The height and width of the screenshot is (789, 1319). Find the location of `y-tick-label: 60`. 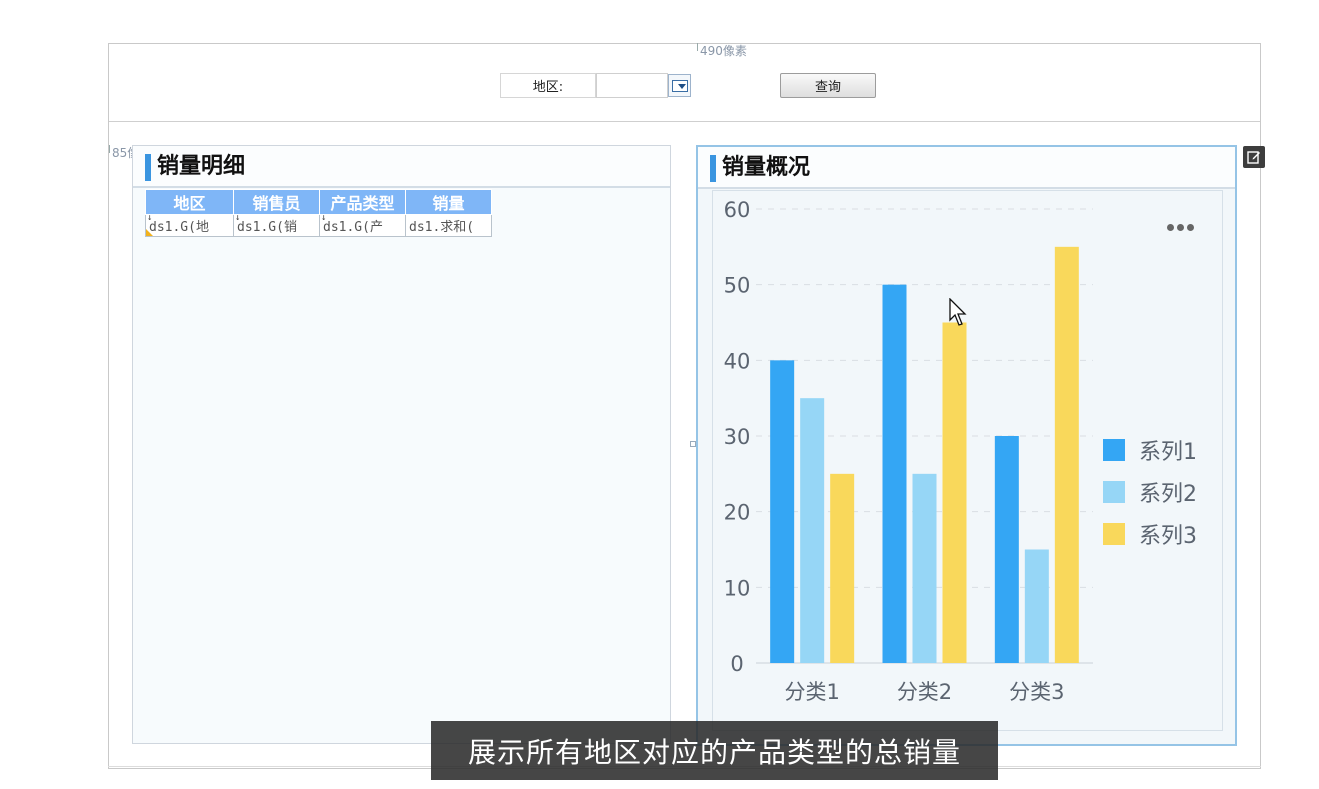

y-tick-label: 60 is located at coordinates (737, 210).